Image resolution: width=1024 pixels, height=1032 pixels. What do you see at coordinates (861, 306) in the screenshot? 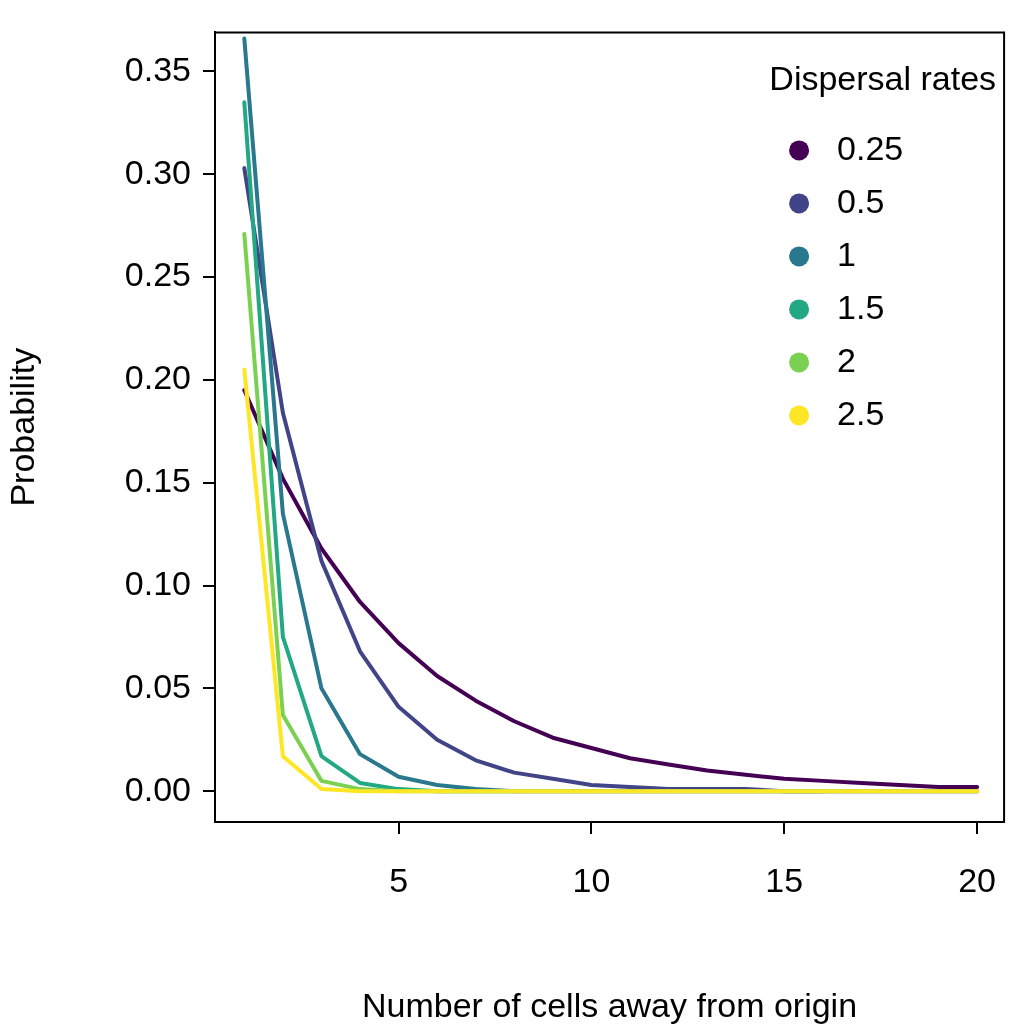
I see `legend-label: 1.5` at bounding box center [861, 306].